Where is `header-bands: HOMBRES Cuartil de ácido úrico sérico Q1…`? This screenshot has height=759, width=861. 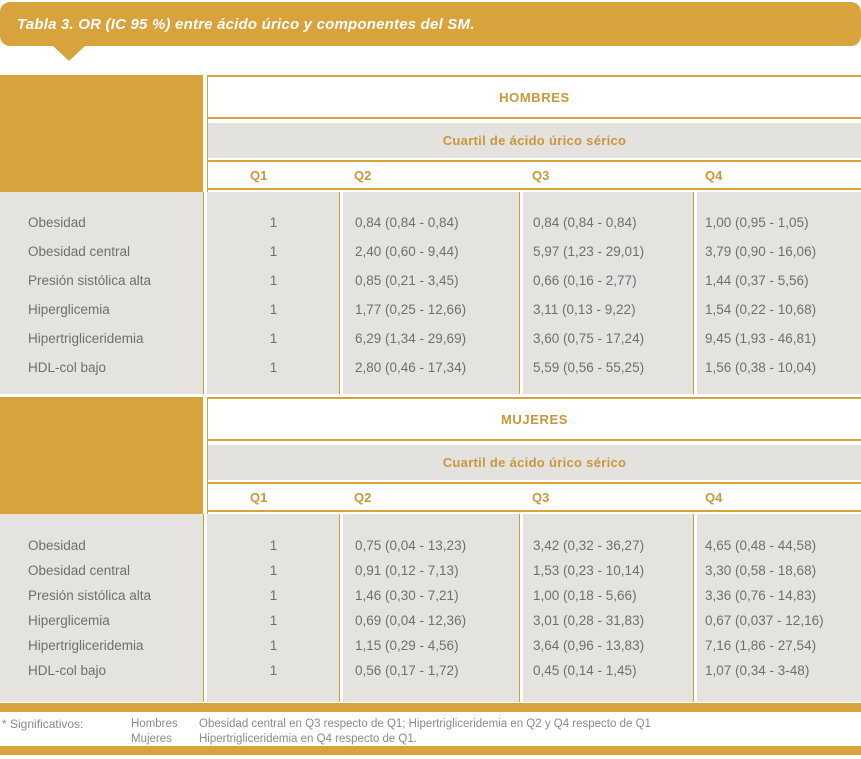
header-bands: HOMBRES Cuartil de ácido úrico sérico Q1… is located at coordinates (534, 133).